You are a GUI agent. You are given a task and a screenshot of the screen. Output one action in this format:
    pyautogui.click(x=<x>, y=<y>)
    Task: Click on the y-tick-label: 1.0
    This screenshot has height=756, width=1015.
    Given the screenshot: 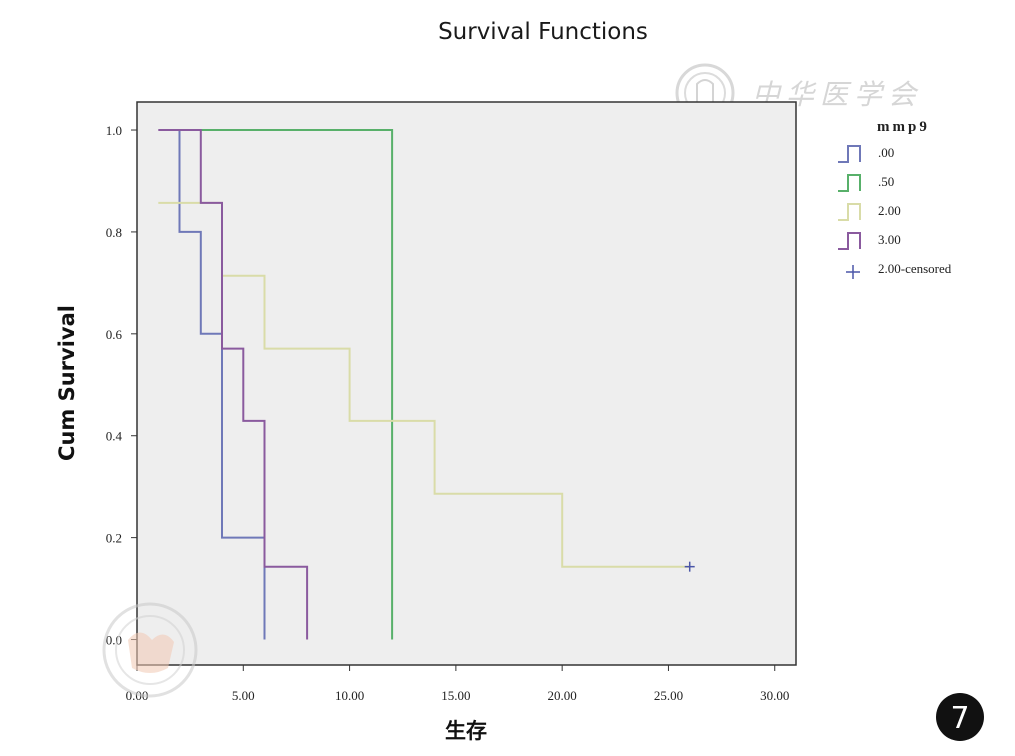 What is the action you would take?
    pyautogui.click(x=114, y=130)
    